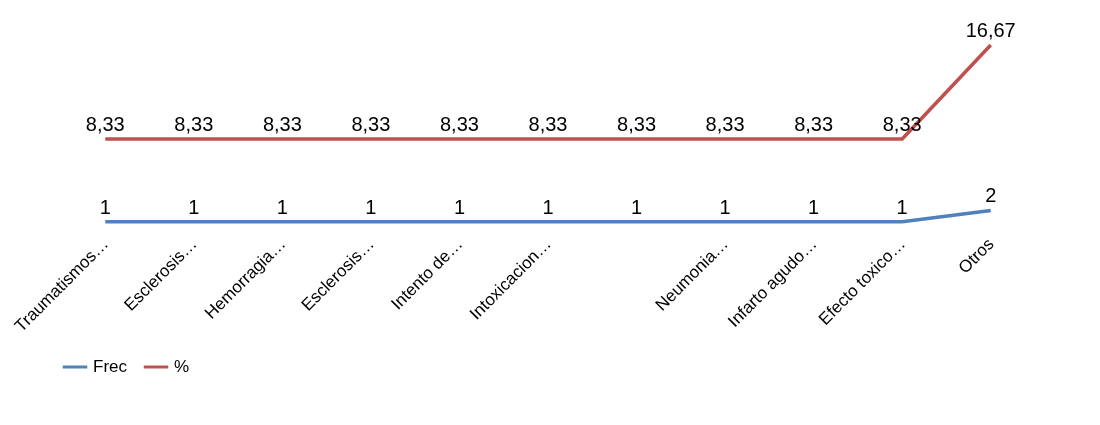  Describe the element at coordinates (182, 366) in the screenshot. I see `legend-label: %` at that location.